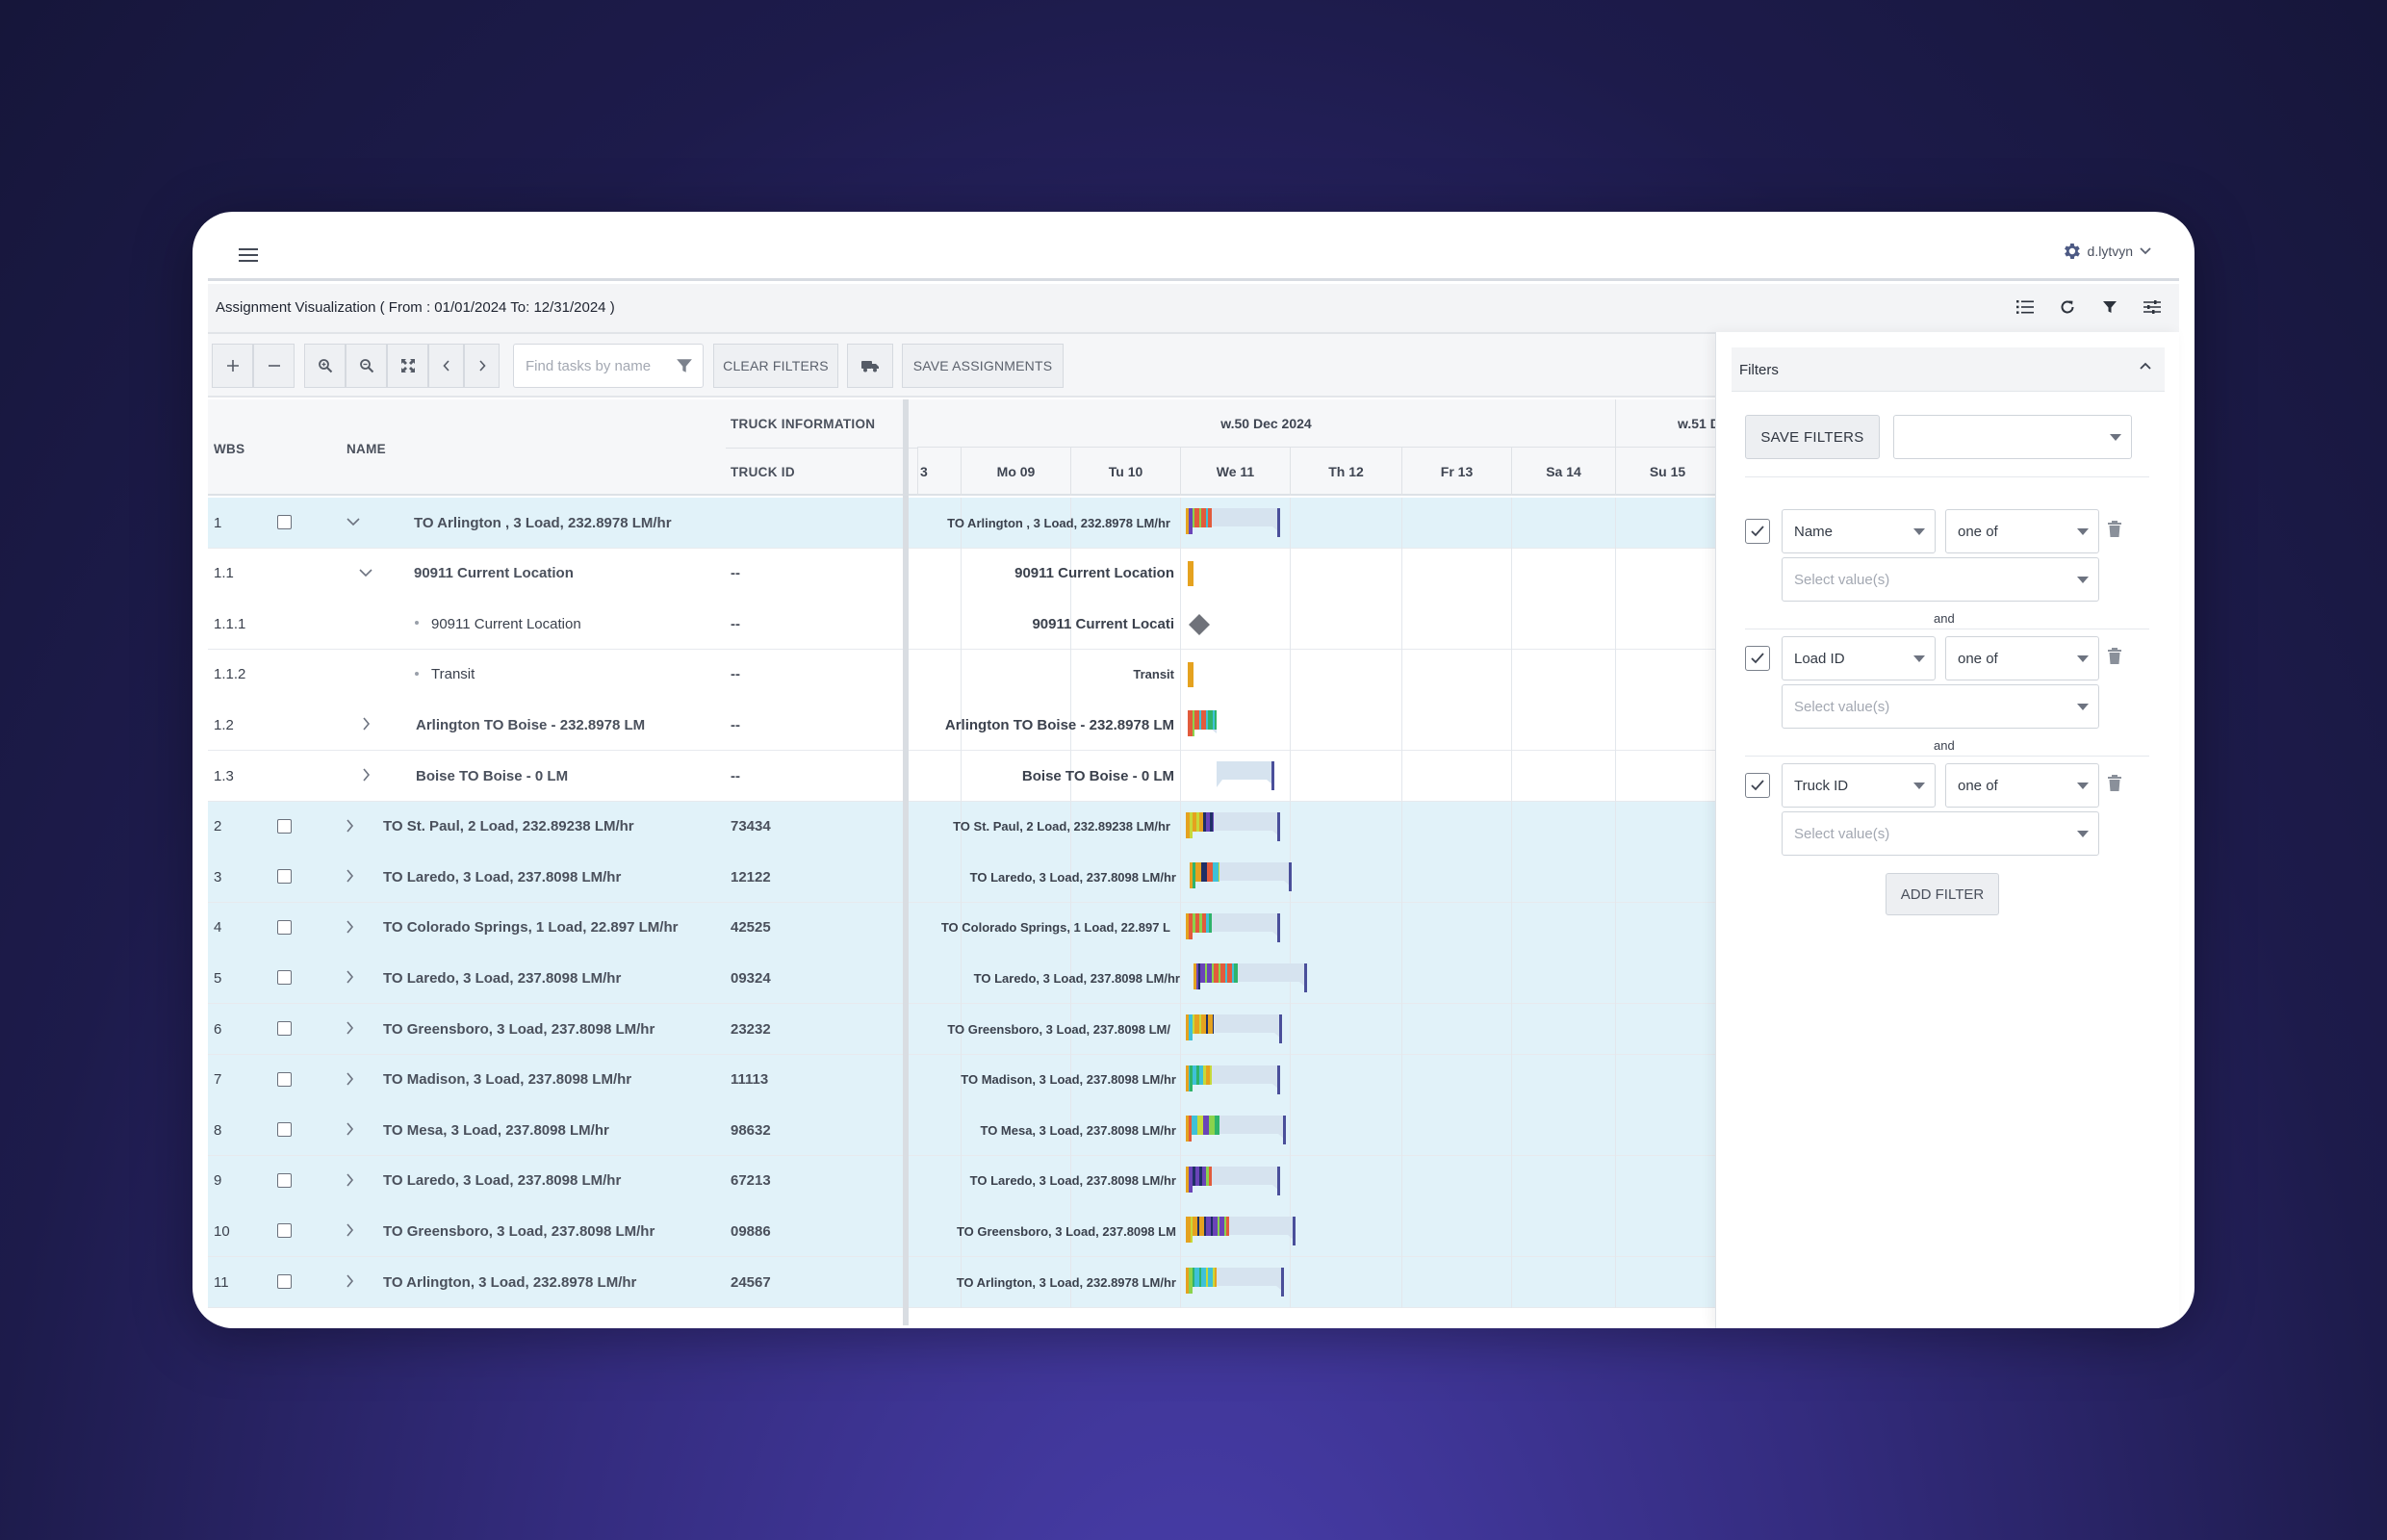 Image resolution: width=2387 pixels, height=1540 pixels. I want to click on task-name: TO St. Paul, 2 Load, 232.89238 LM/hr, so click(508, 826).